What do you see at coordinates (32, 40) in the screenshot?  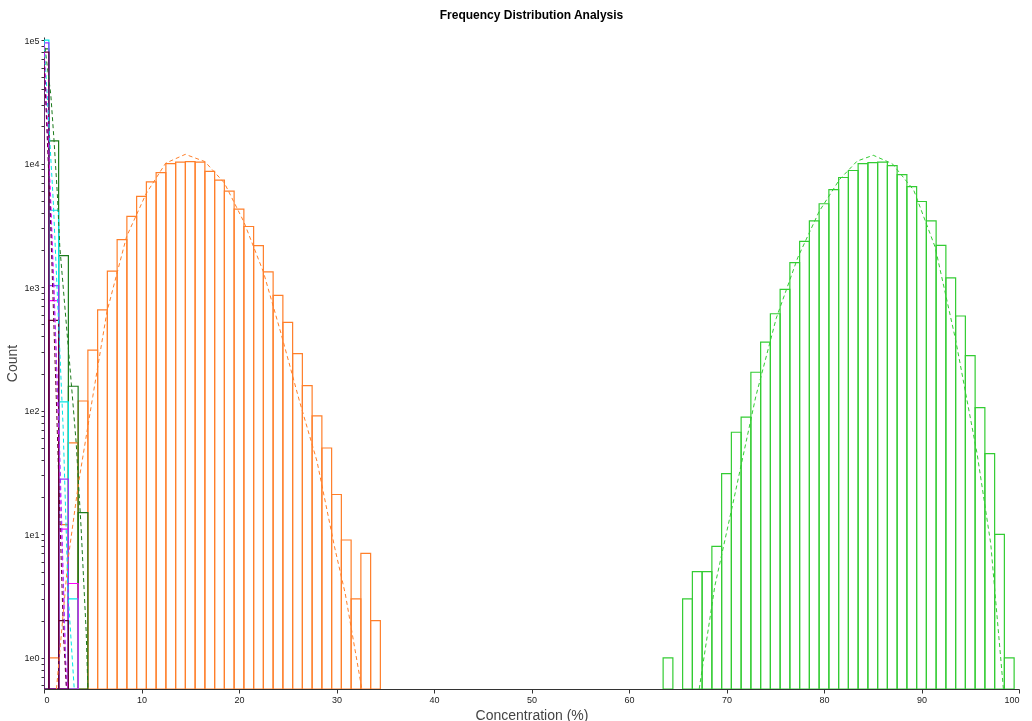 I see `y-tick-label: 1e5` at bounding box center [32, 40].